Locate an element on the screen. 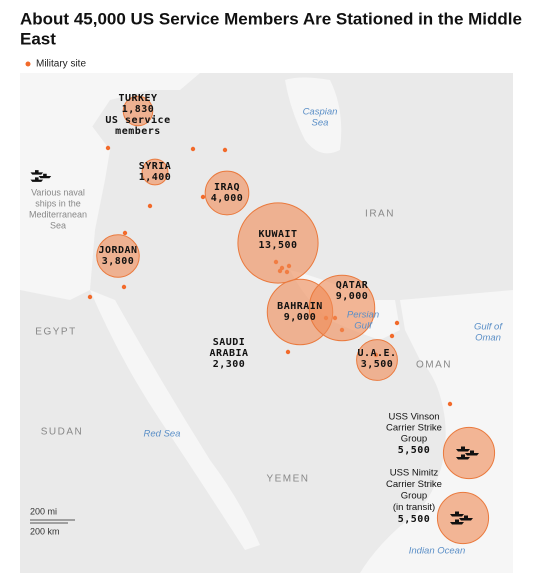 The image size is (539, 580). location-name: TURKEY is located at coordinates (137, 98).